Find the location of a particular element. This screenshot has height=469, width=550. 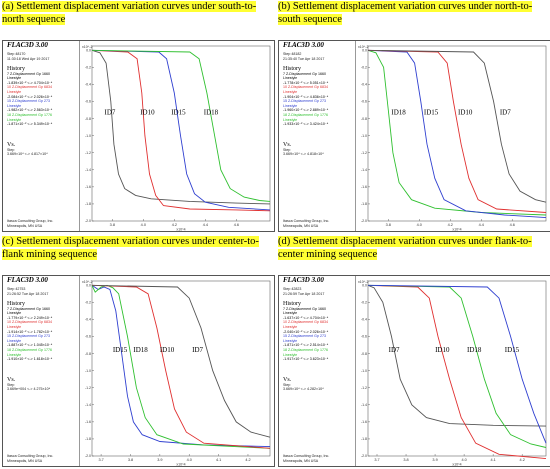

x-axis-label: x10^4 is located at coordinates (456, 230).